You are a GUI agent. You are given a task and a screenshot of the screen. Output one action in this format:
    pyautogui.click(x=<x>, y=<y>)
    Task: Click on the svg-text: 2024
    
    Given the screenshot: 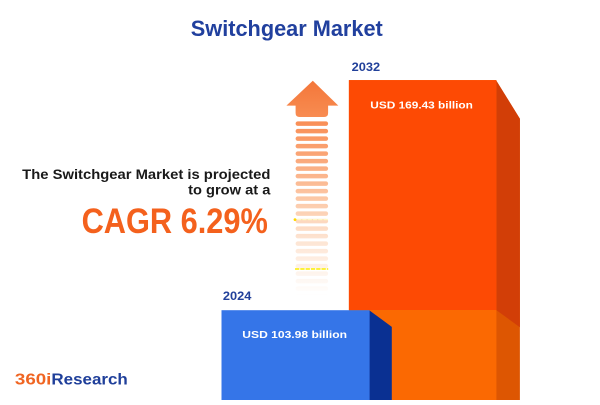 What is the action you would take?
    pyautogui.click(x=237, y=296)
    